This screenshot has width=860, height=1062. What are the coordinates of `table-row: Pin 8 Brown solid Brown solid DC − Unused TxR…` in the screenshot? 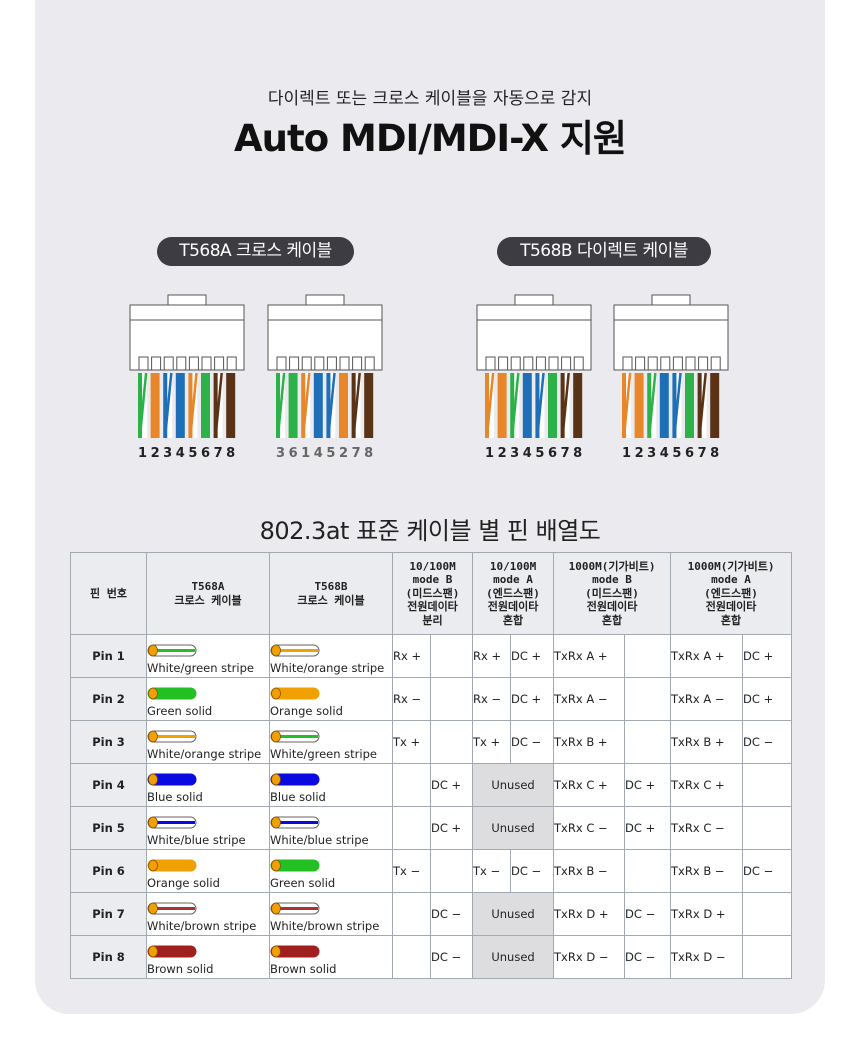 It's located at (431, 957).